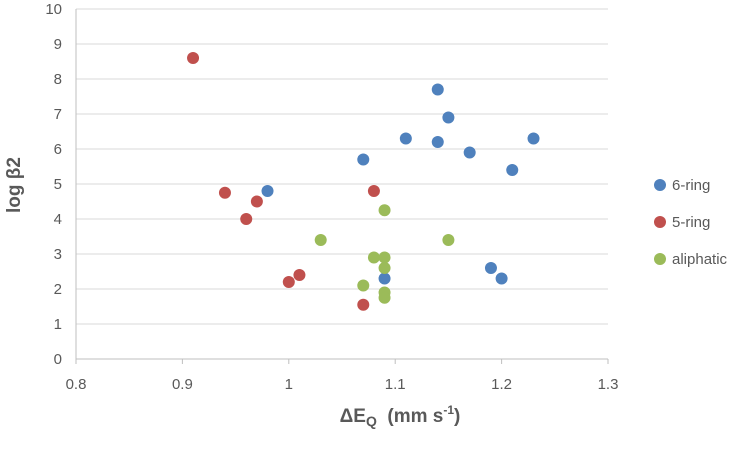  I want to click on x-tick-label: 0.8, so click(76, 384).